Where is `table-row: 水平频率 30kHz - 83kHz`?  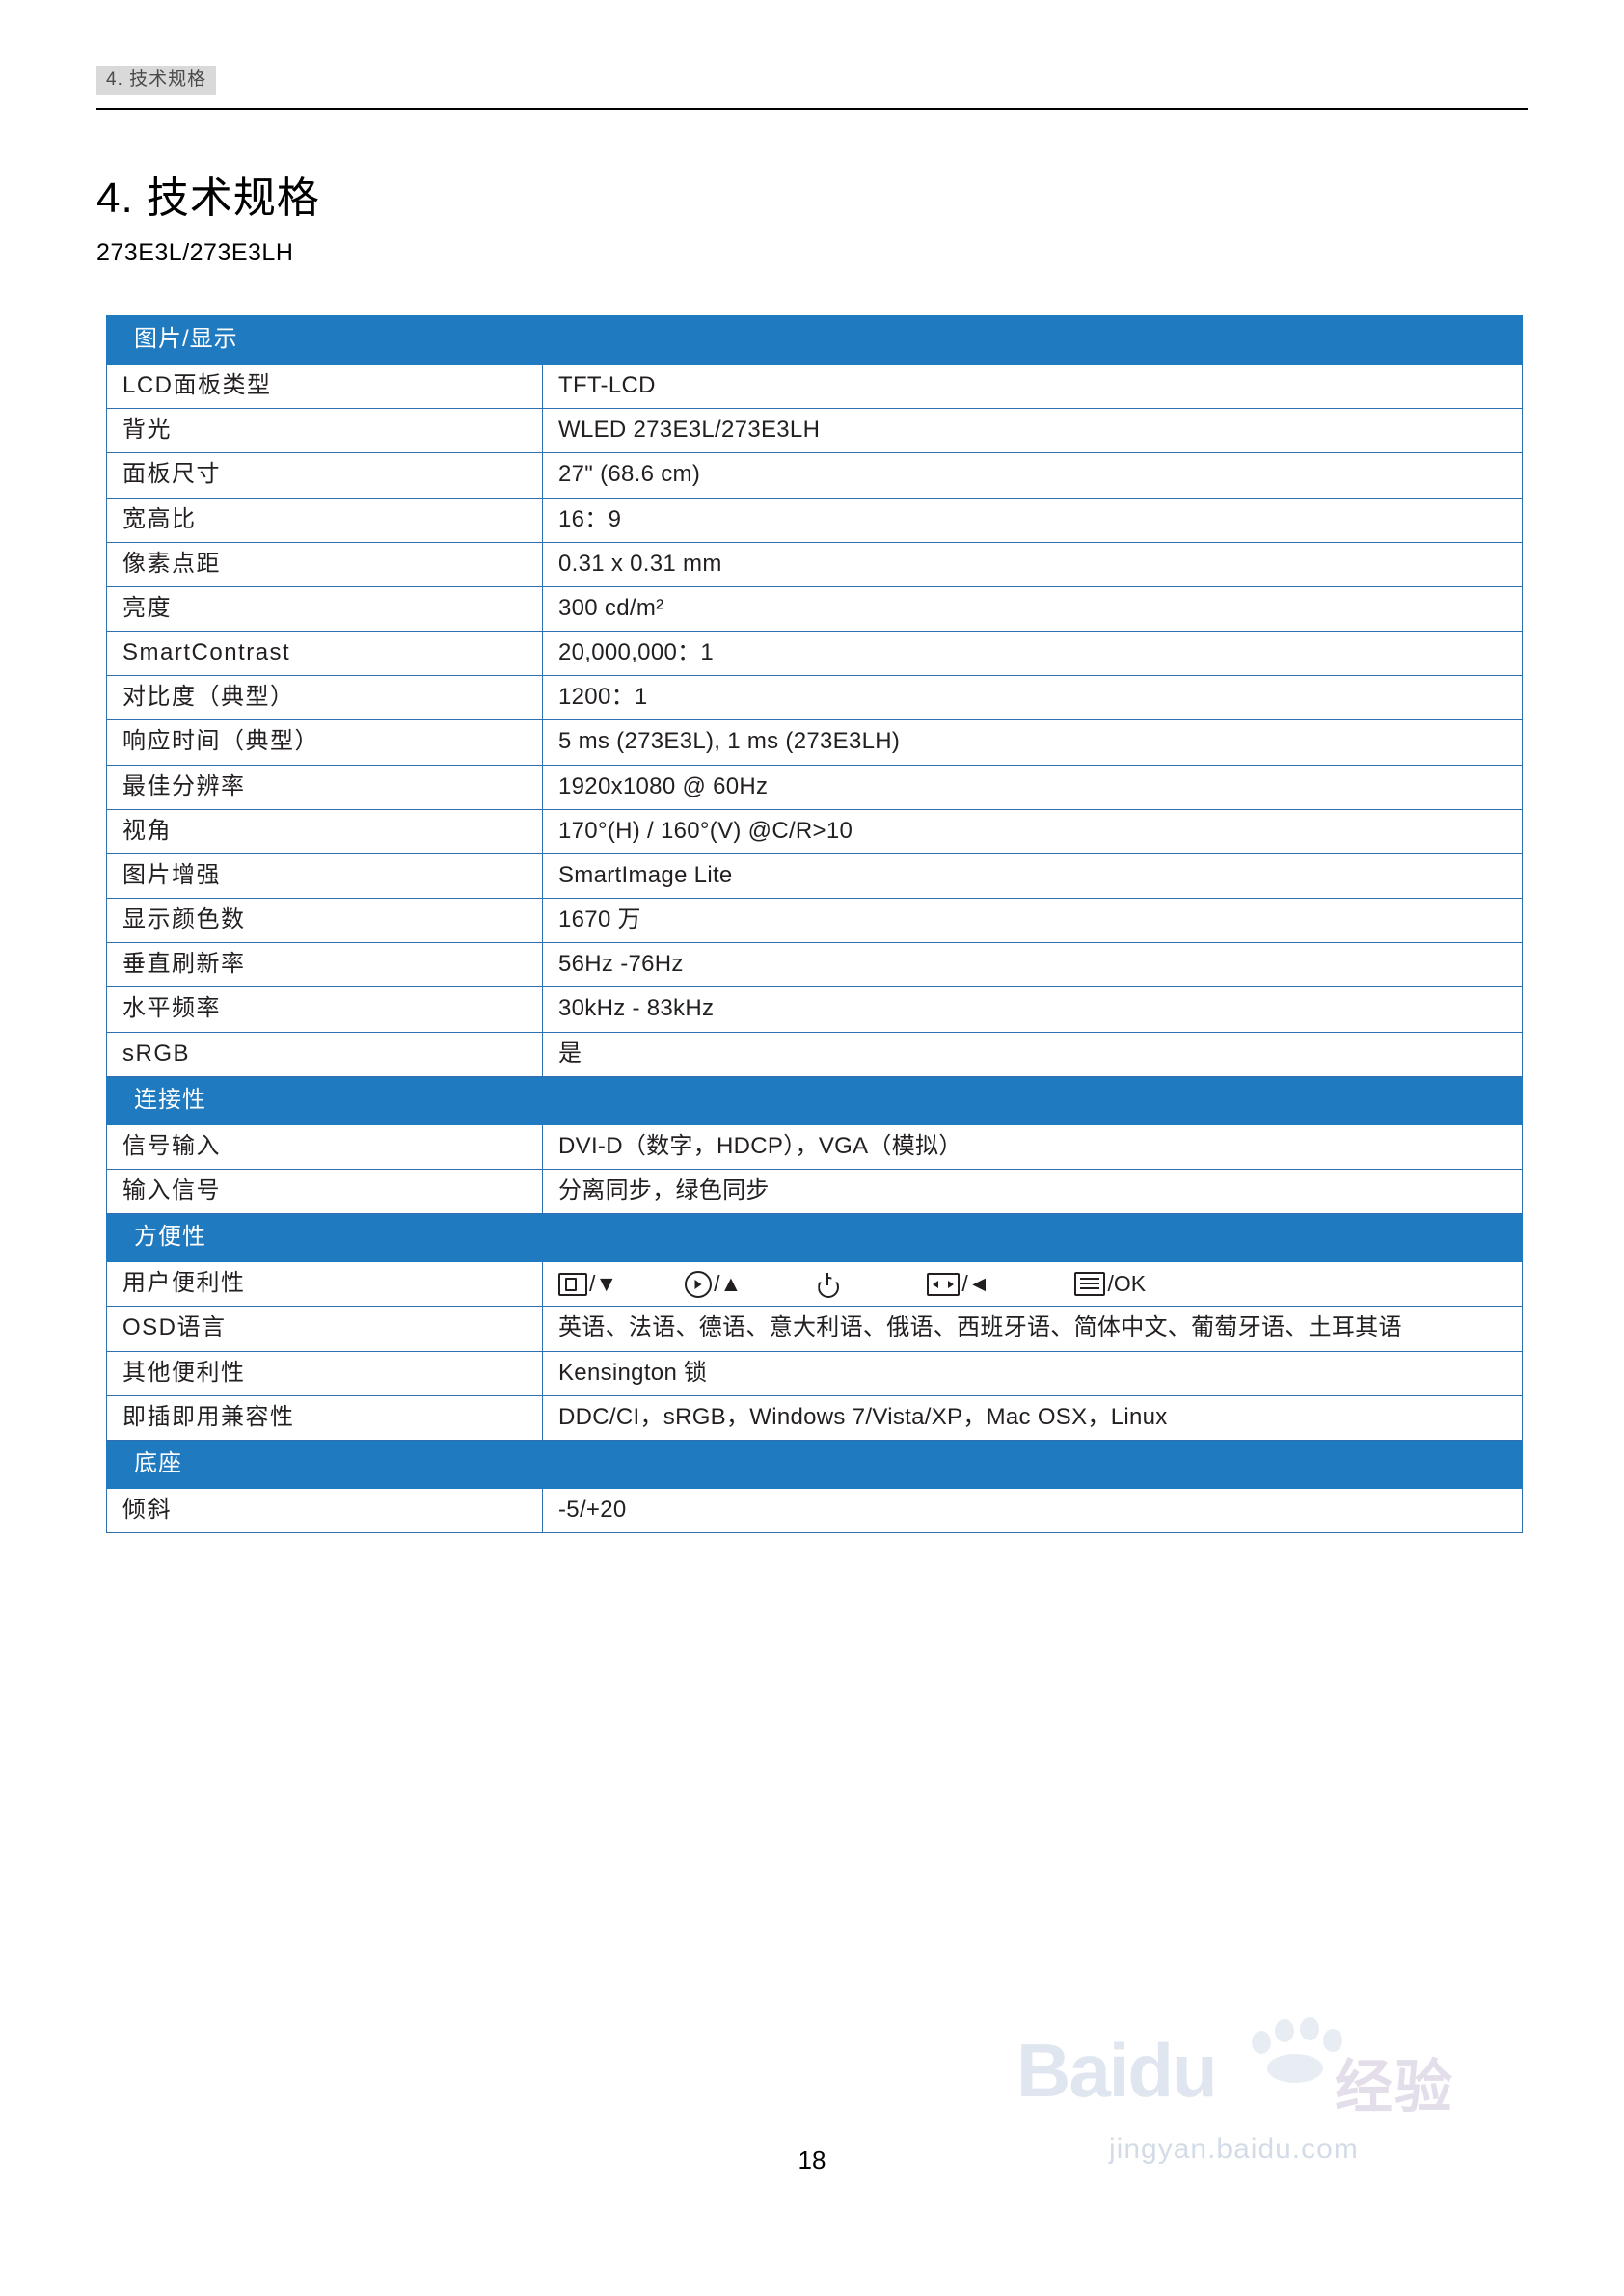
table-row: 水平频率 30kHz - 83kHz is located at coordinates (815, 1009).